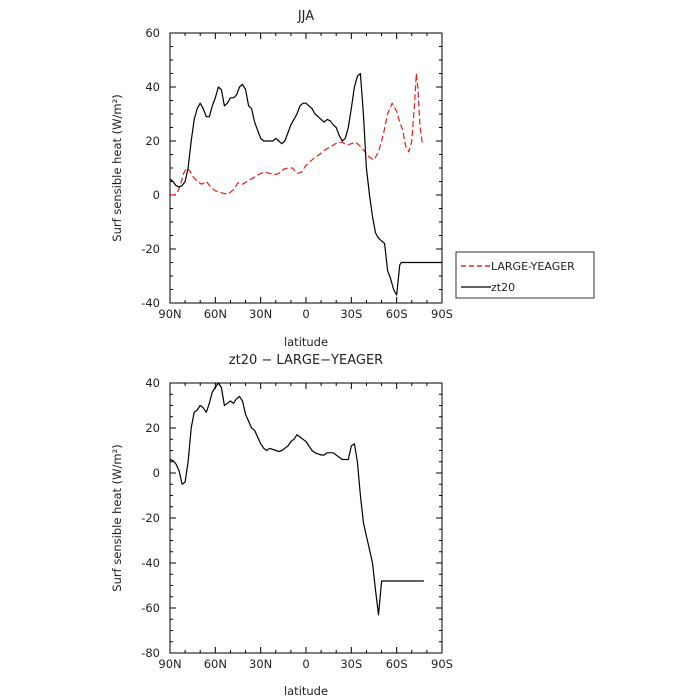 The width and height of the screenshot is (700, 700). I want to click on y-tick-label: -80, so click(150, 653).